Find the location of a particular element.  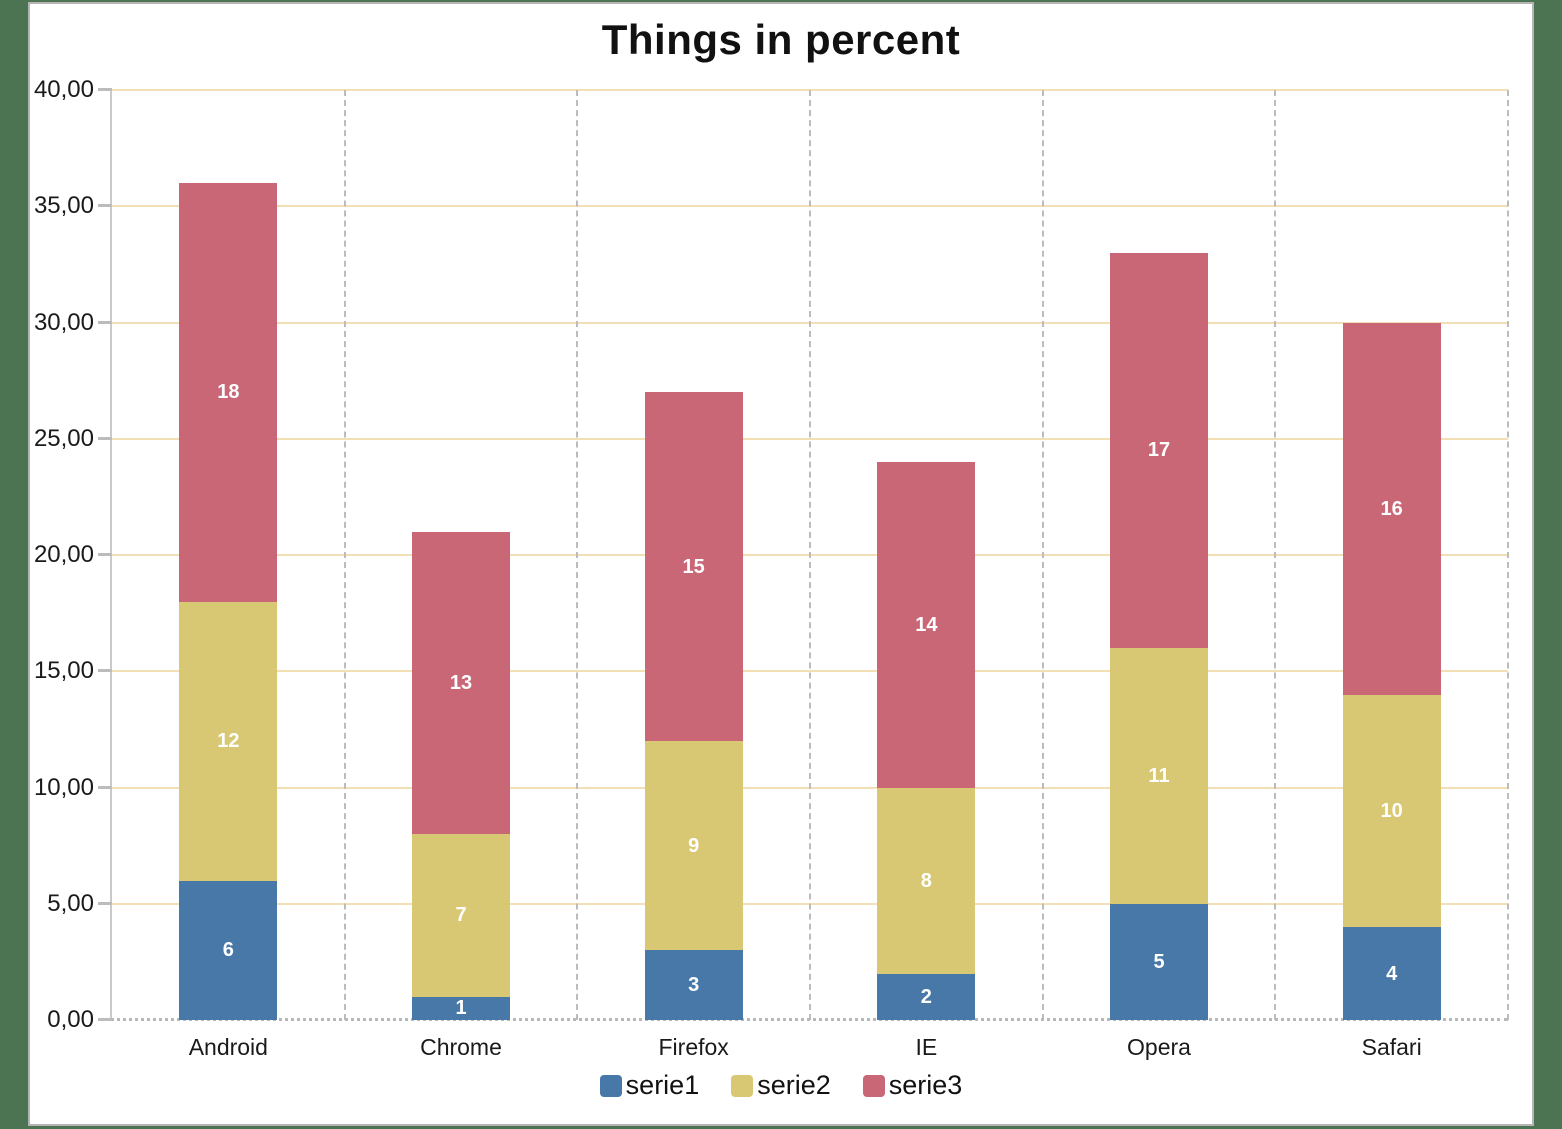

category-label-chrome: Chrome is located at coordinates (461, 1047).